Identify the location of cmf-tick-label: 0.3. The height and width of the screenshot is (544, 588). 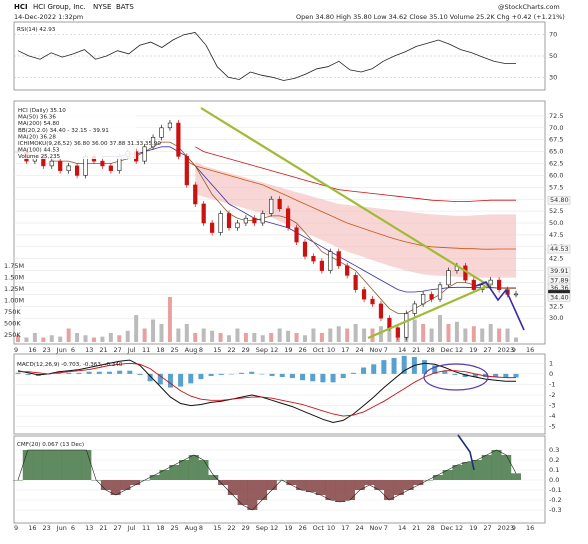
(554, 450).